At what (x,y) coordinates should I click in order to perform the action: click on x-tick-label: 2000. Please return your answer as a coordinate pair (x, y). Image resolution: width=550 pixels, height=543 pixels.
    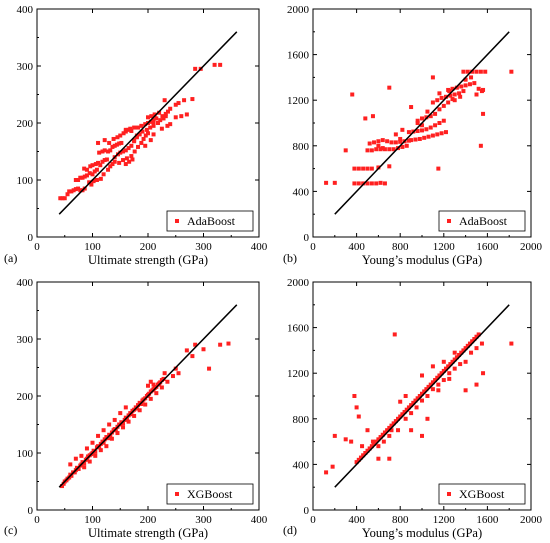
    Looking at the image, I should click on (531, 247).